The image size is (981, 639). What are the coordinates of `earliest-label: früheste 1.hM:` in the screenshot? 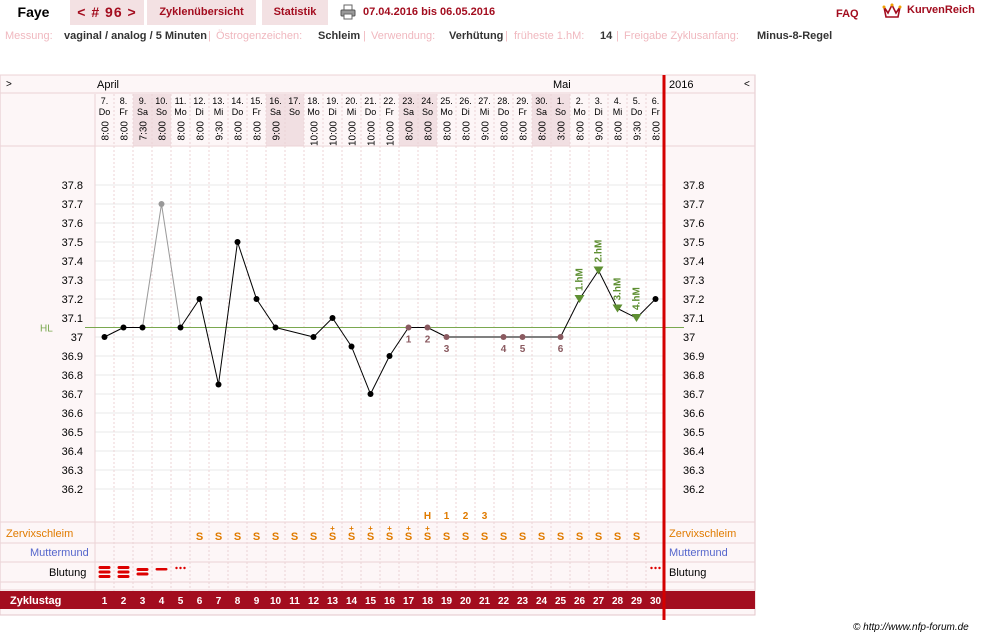 It's located at (549, 36).